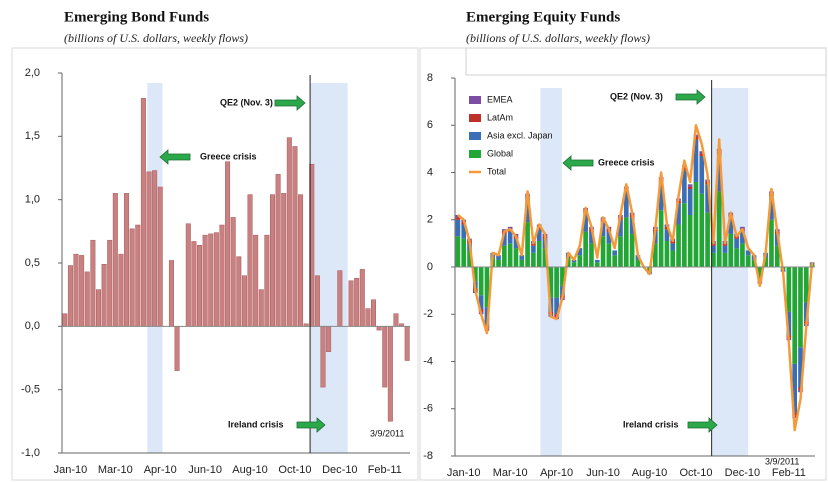 This screenshot has width=828, height=482. Describe the element at coordinates (428, 409) in the screenshot. I see `y-tick-label: -6` at that location.